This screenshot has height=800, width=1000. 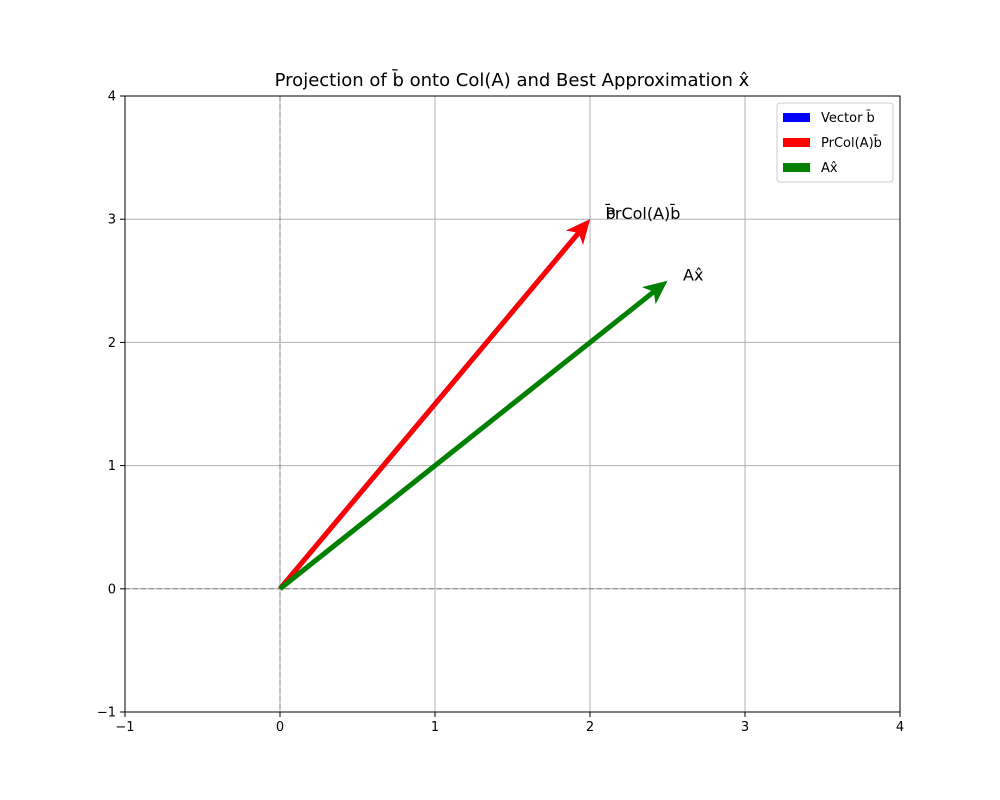 I want to click on y-tick-label: −1, so click(x=106, y=713).